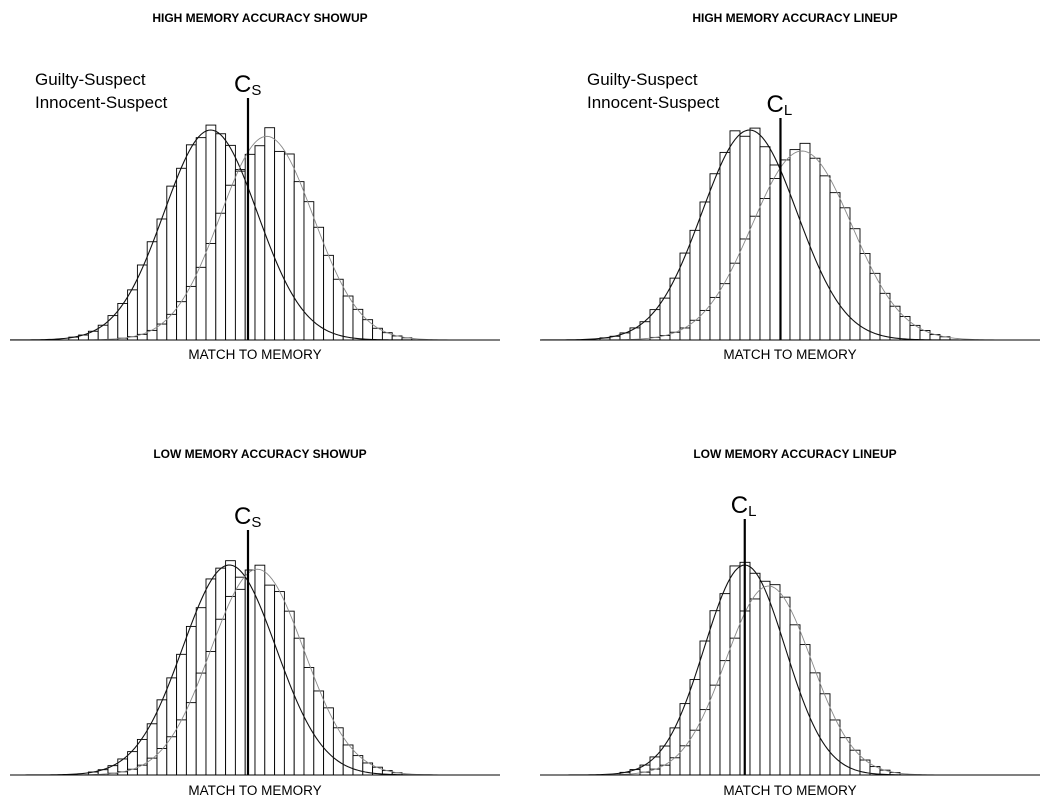 The height and width of the screenshot is (804, 1040). Describe the element at coordinates (259, 18) in the screenshot. I see `panel-title: HIGH MEMORY ACCURACY SHOWUP` at that location.